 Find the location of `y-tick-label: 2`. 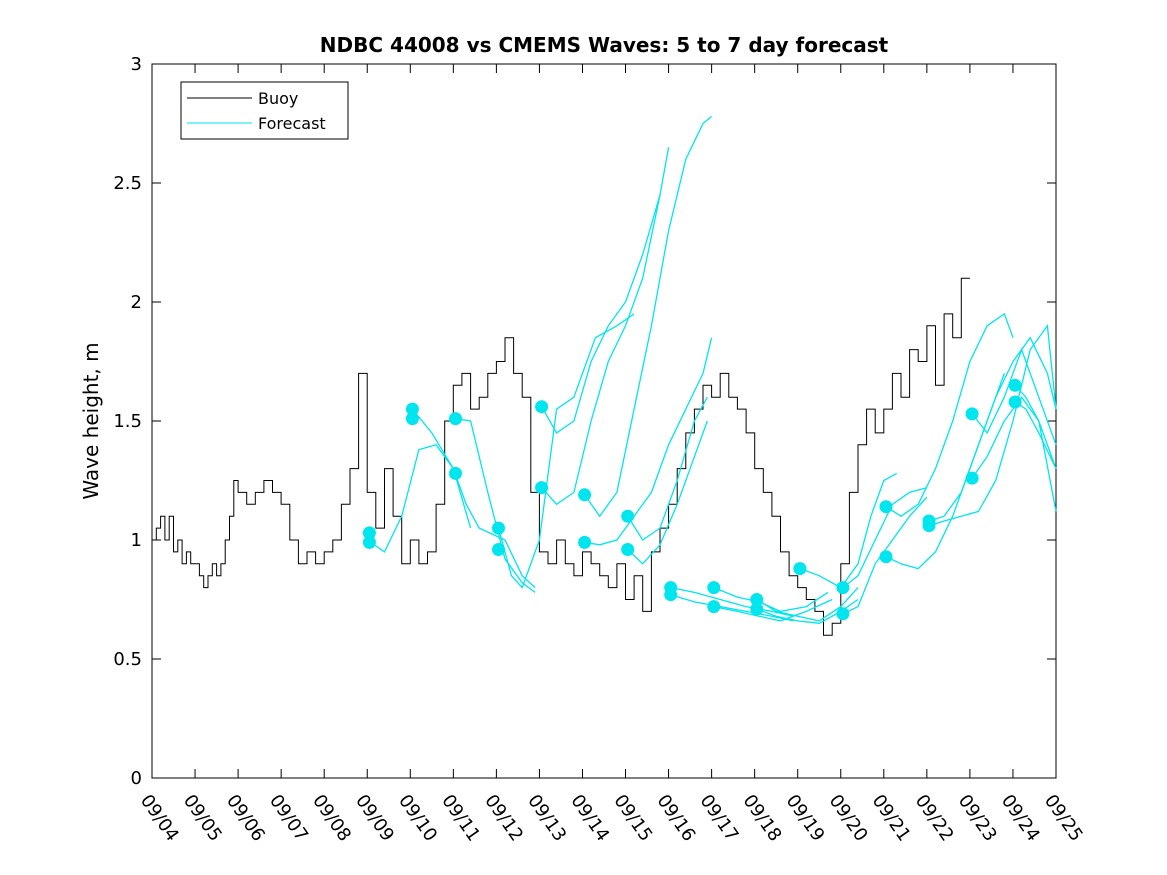

y-tick-label: 2 is located at coordinates (136, 302).